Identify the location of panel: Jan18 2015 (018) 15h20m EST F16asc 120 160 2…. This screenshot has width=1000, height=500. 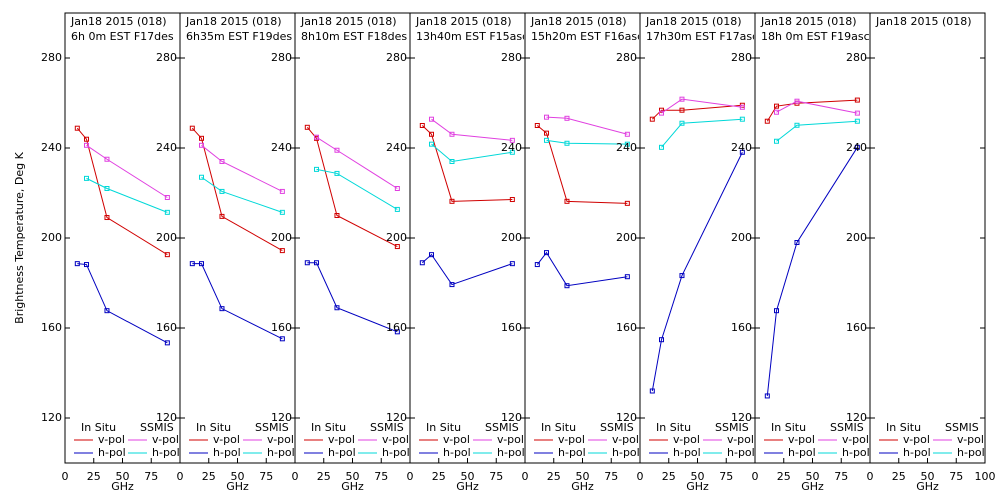
(571, 252).